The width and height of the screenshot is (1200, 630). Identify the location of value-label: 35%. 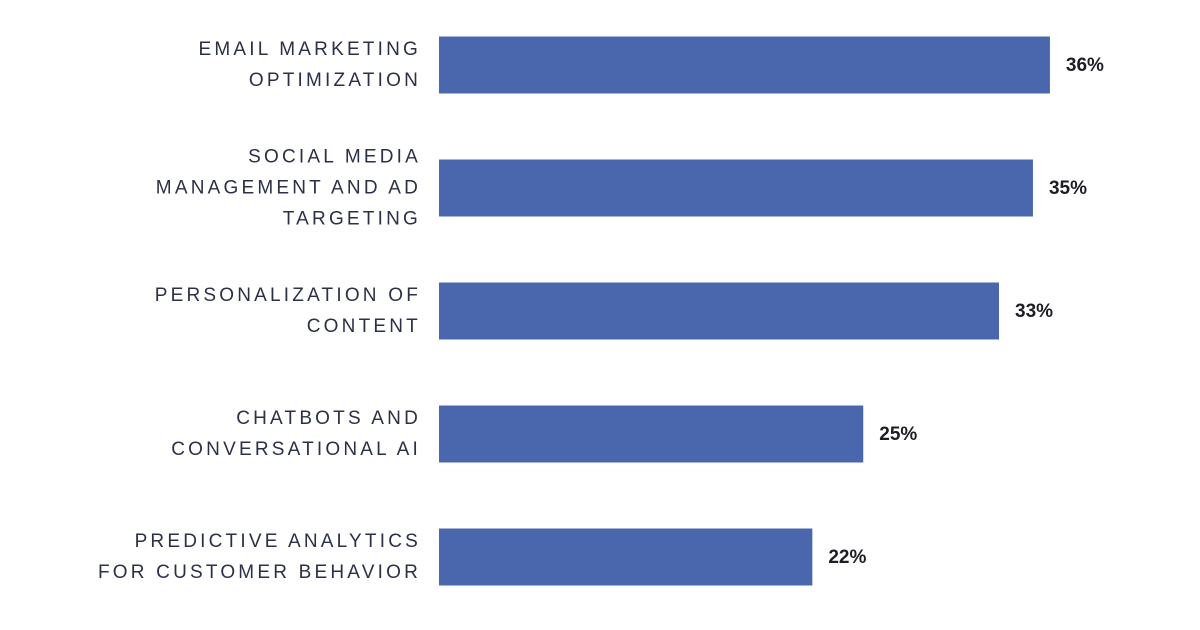
(1068, 188).